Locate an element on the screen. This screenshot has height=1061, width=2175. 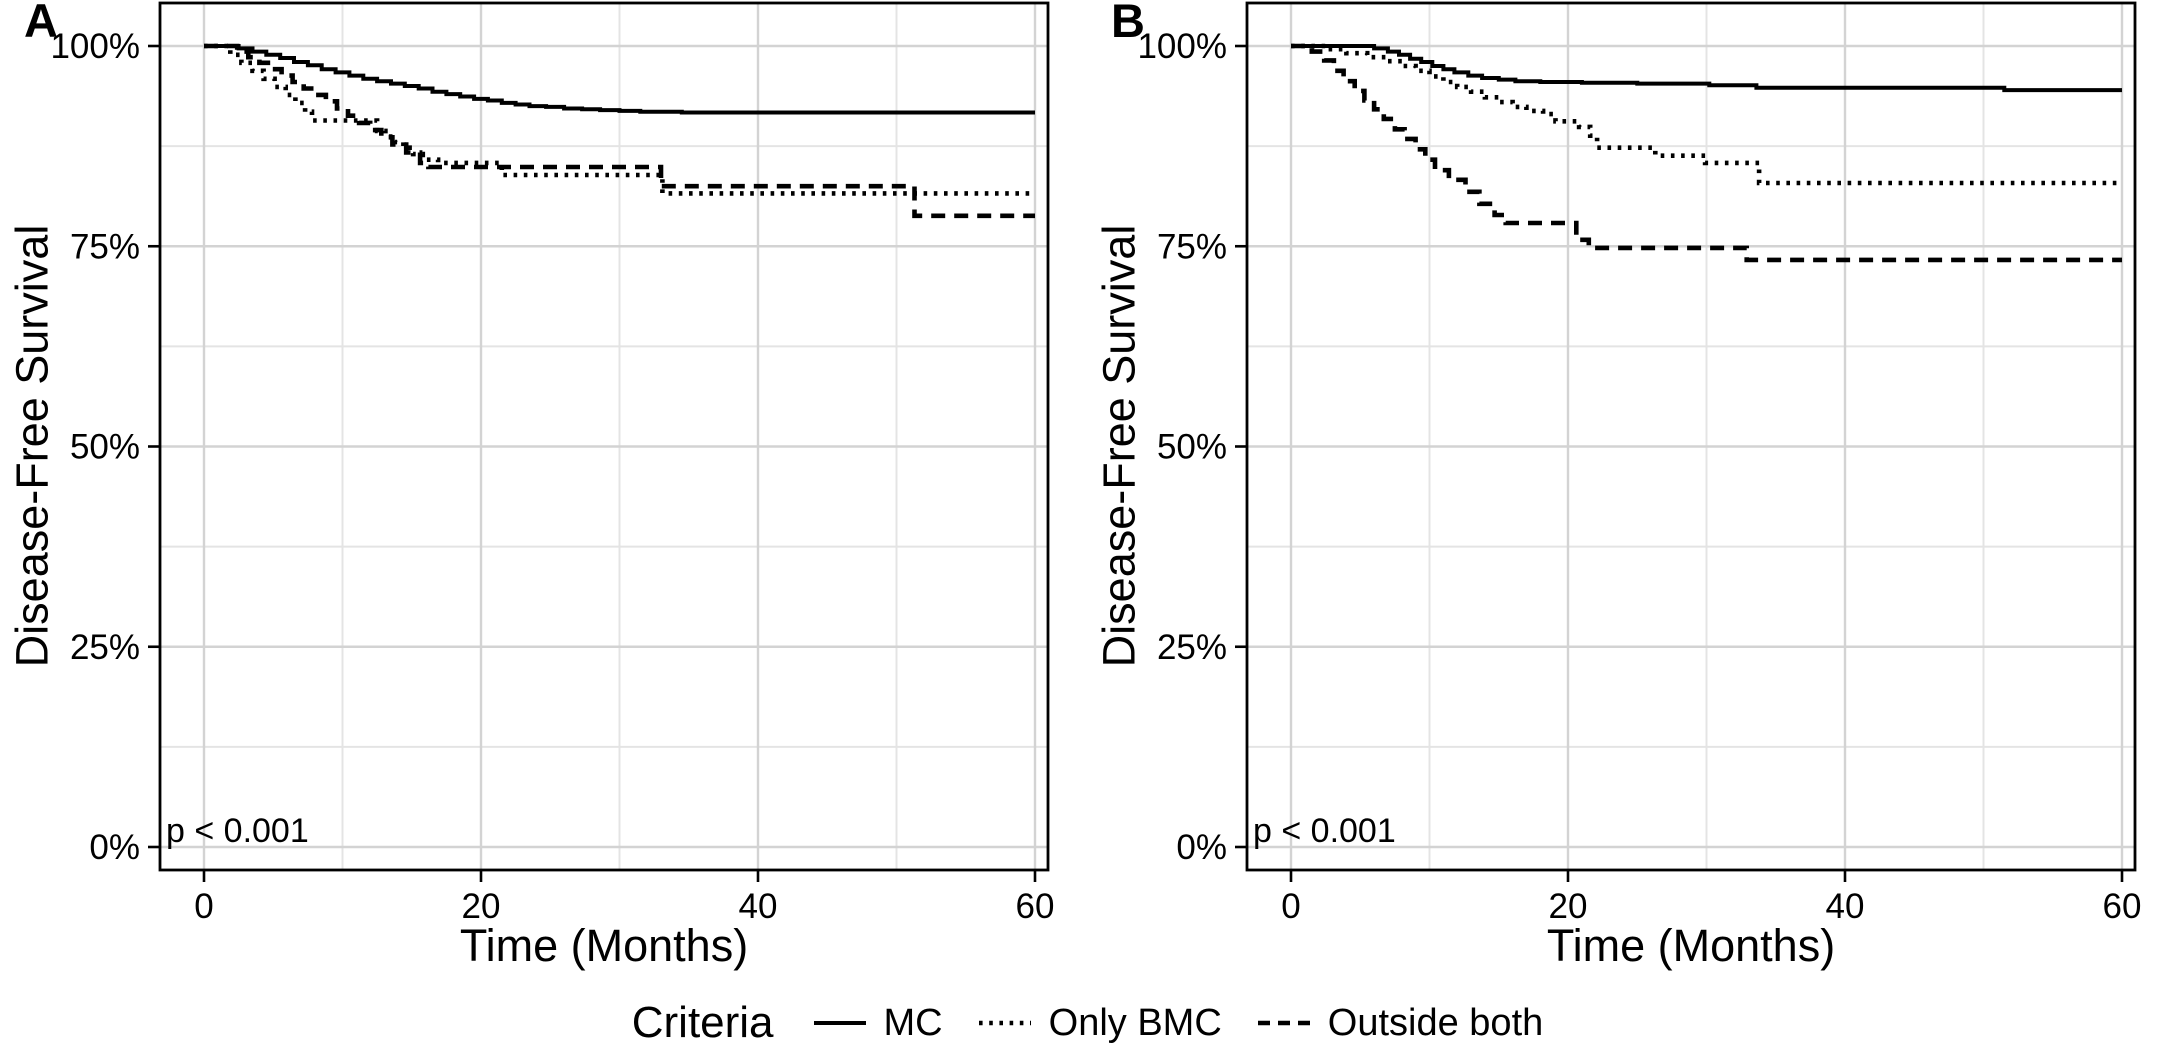
legend-item-only-bmc: Only BMC is located at coordinates (1099, 1023).